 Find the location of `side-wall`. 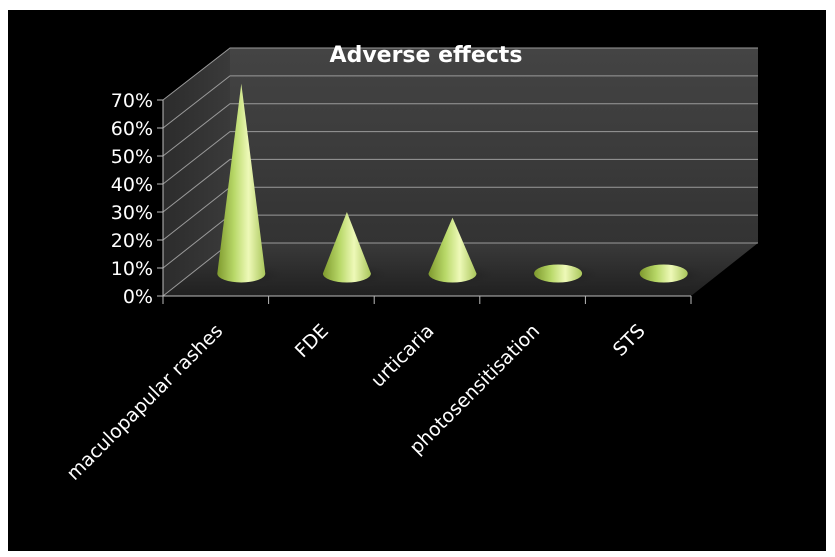

side-wall is located at coordinates (196, 172).